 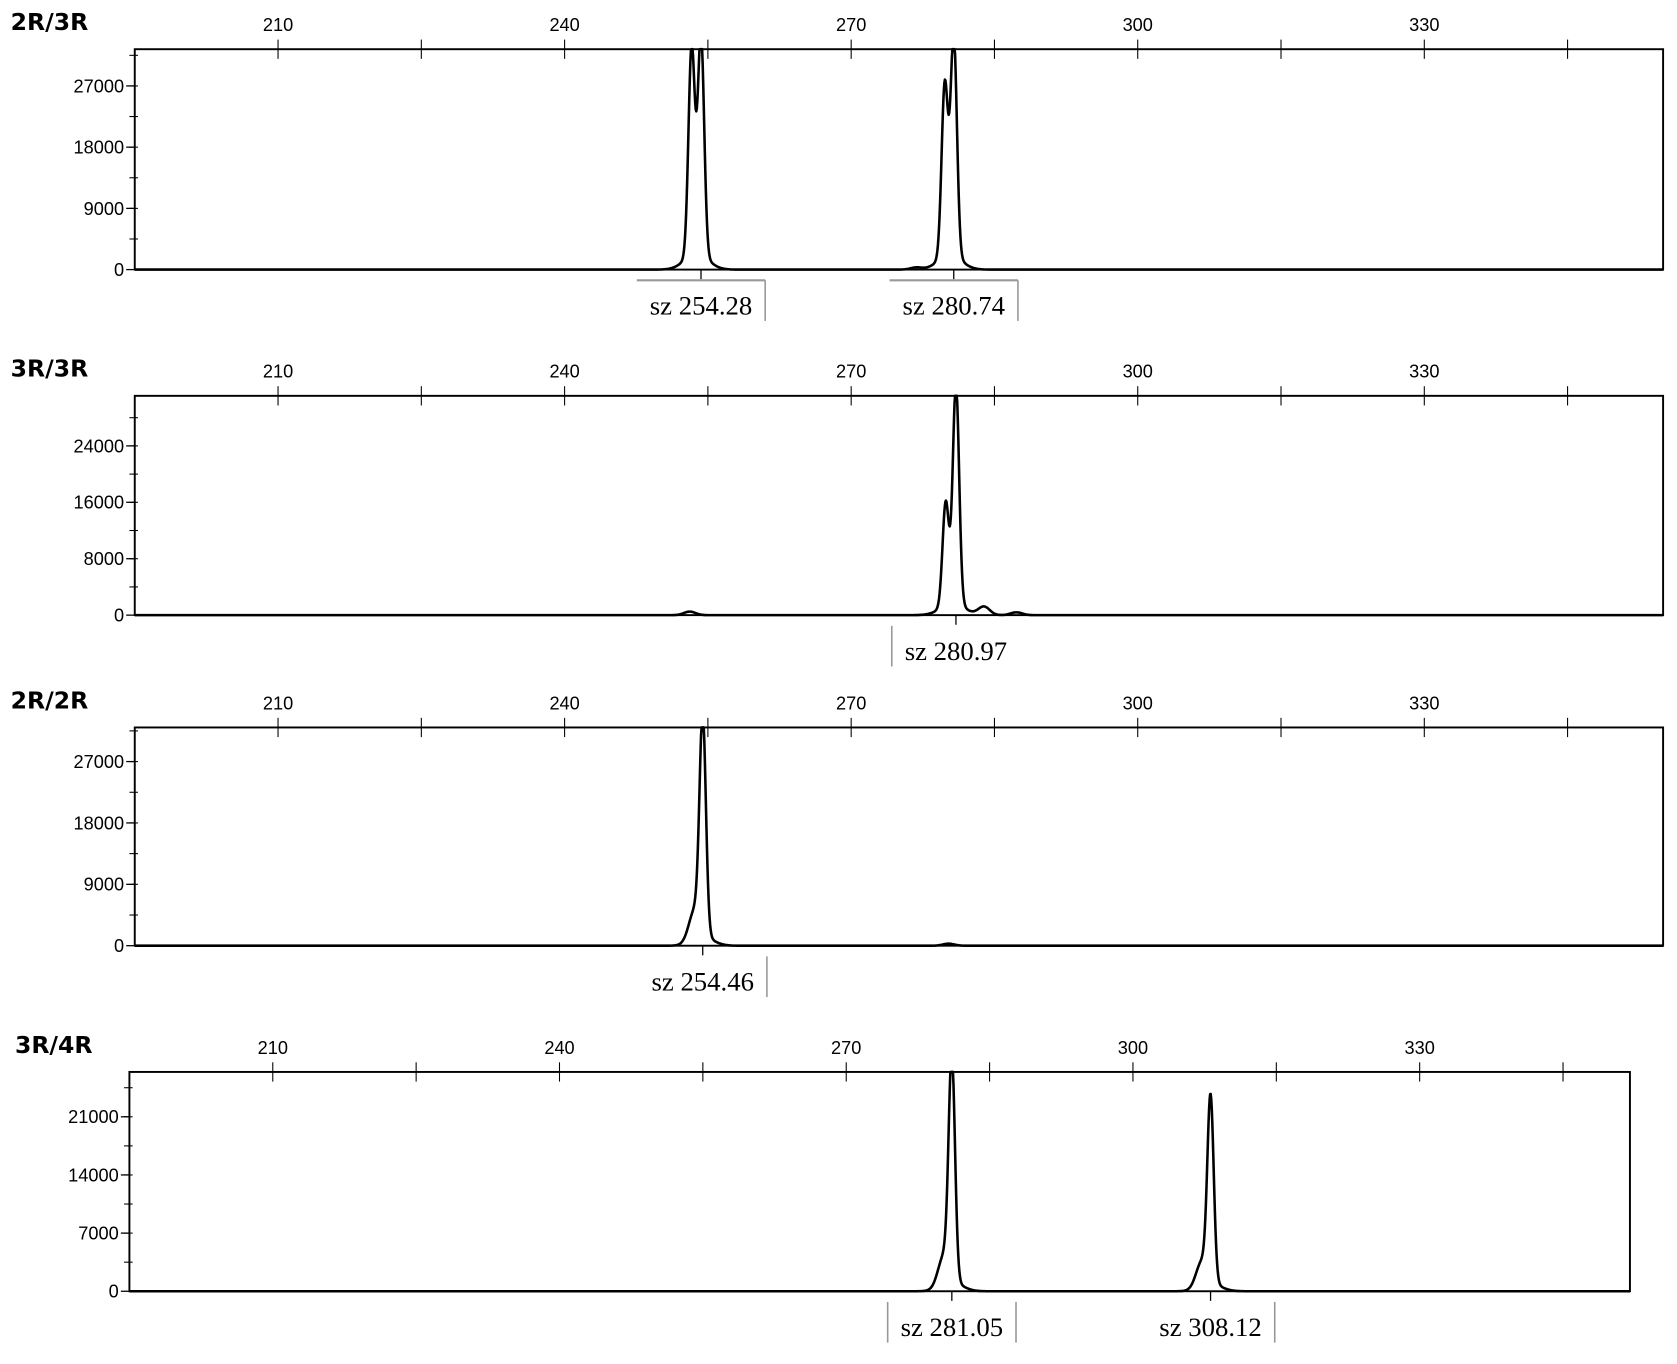 What do you see at coordinates (50, 22) in the screenshot?
I see `panel-title: 2R/3R` at bounding box center [50, 22].